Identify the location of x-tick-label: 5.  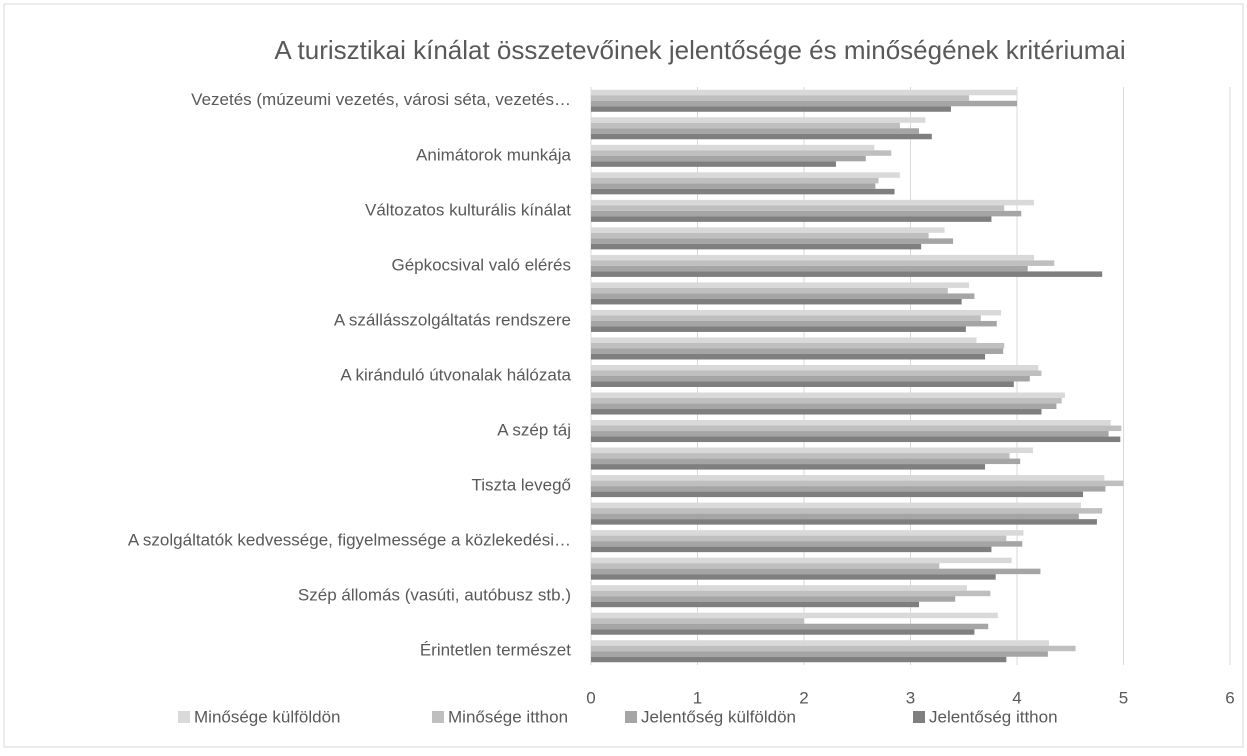
(1123, 697).